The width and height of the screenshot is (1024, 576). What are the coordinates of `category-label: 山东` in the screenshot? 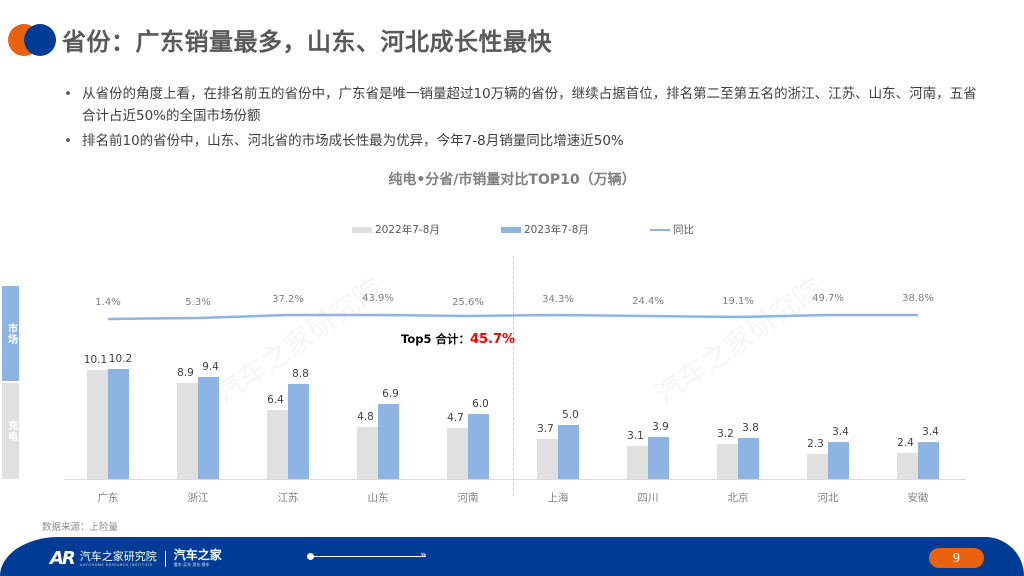 It's located at (378, 498).